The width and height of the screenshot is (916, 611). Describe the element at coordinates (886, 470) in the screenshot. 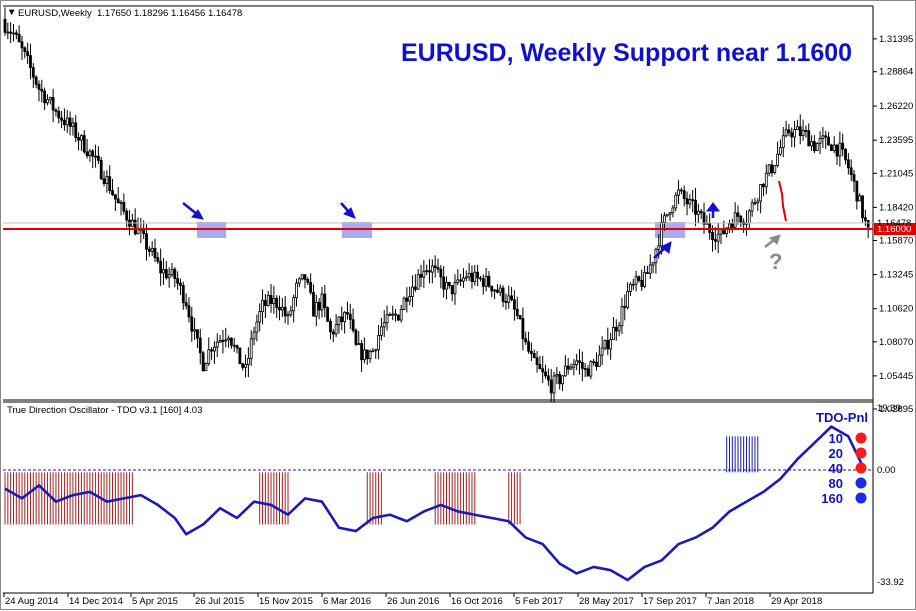

I see `osc-zero-label: 0.00` at that location.